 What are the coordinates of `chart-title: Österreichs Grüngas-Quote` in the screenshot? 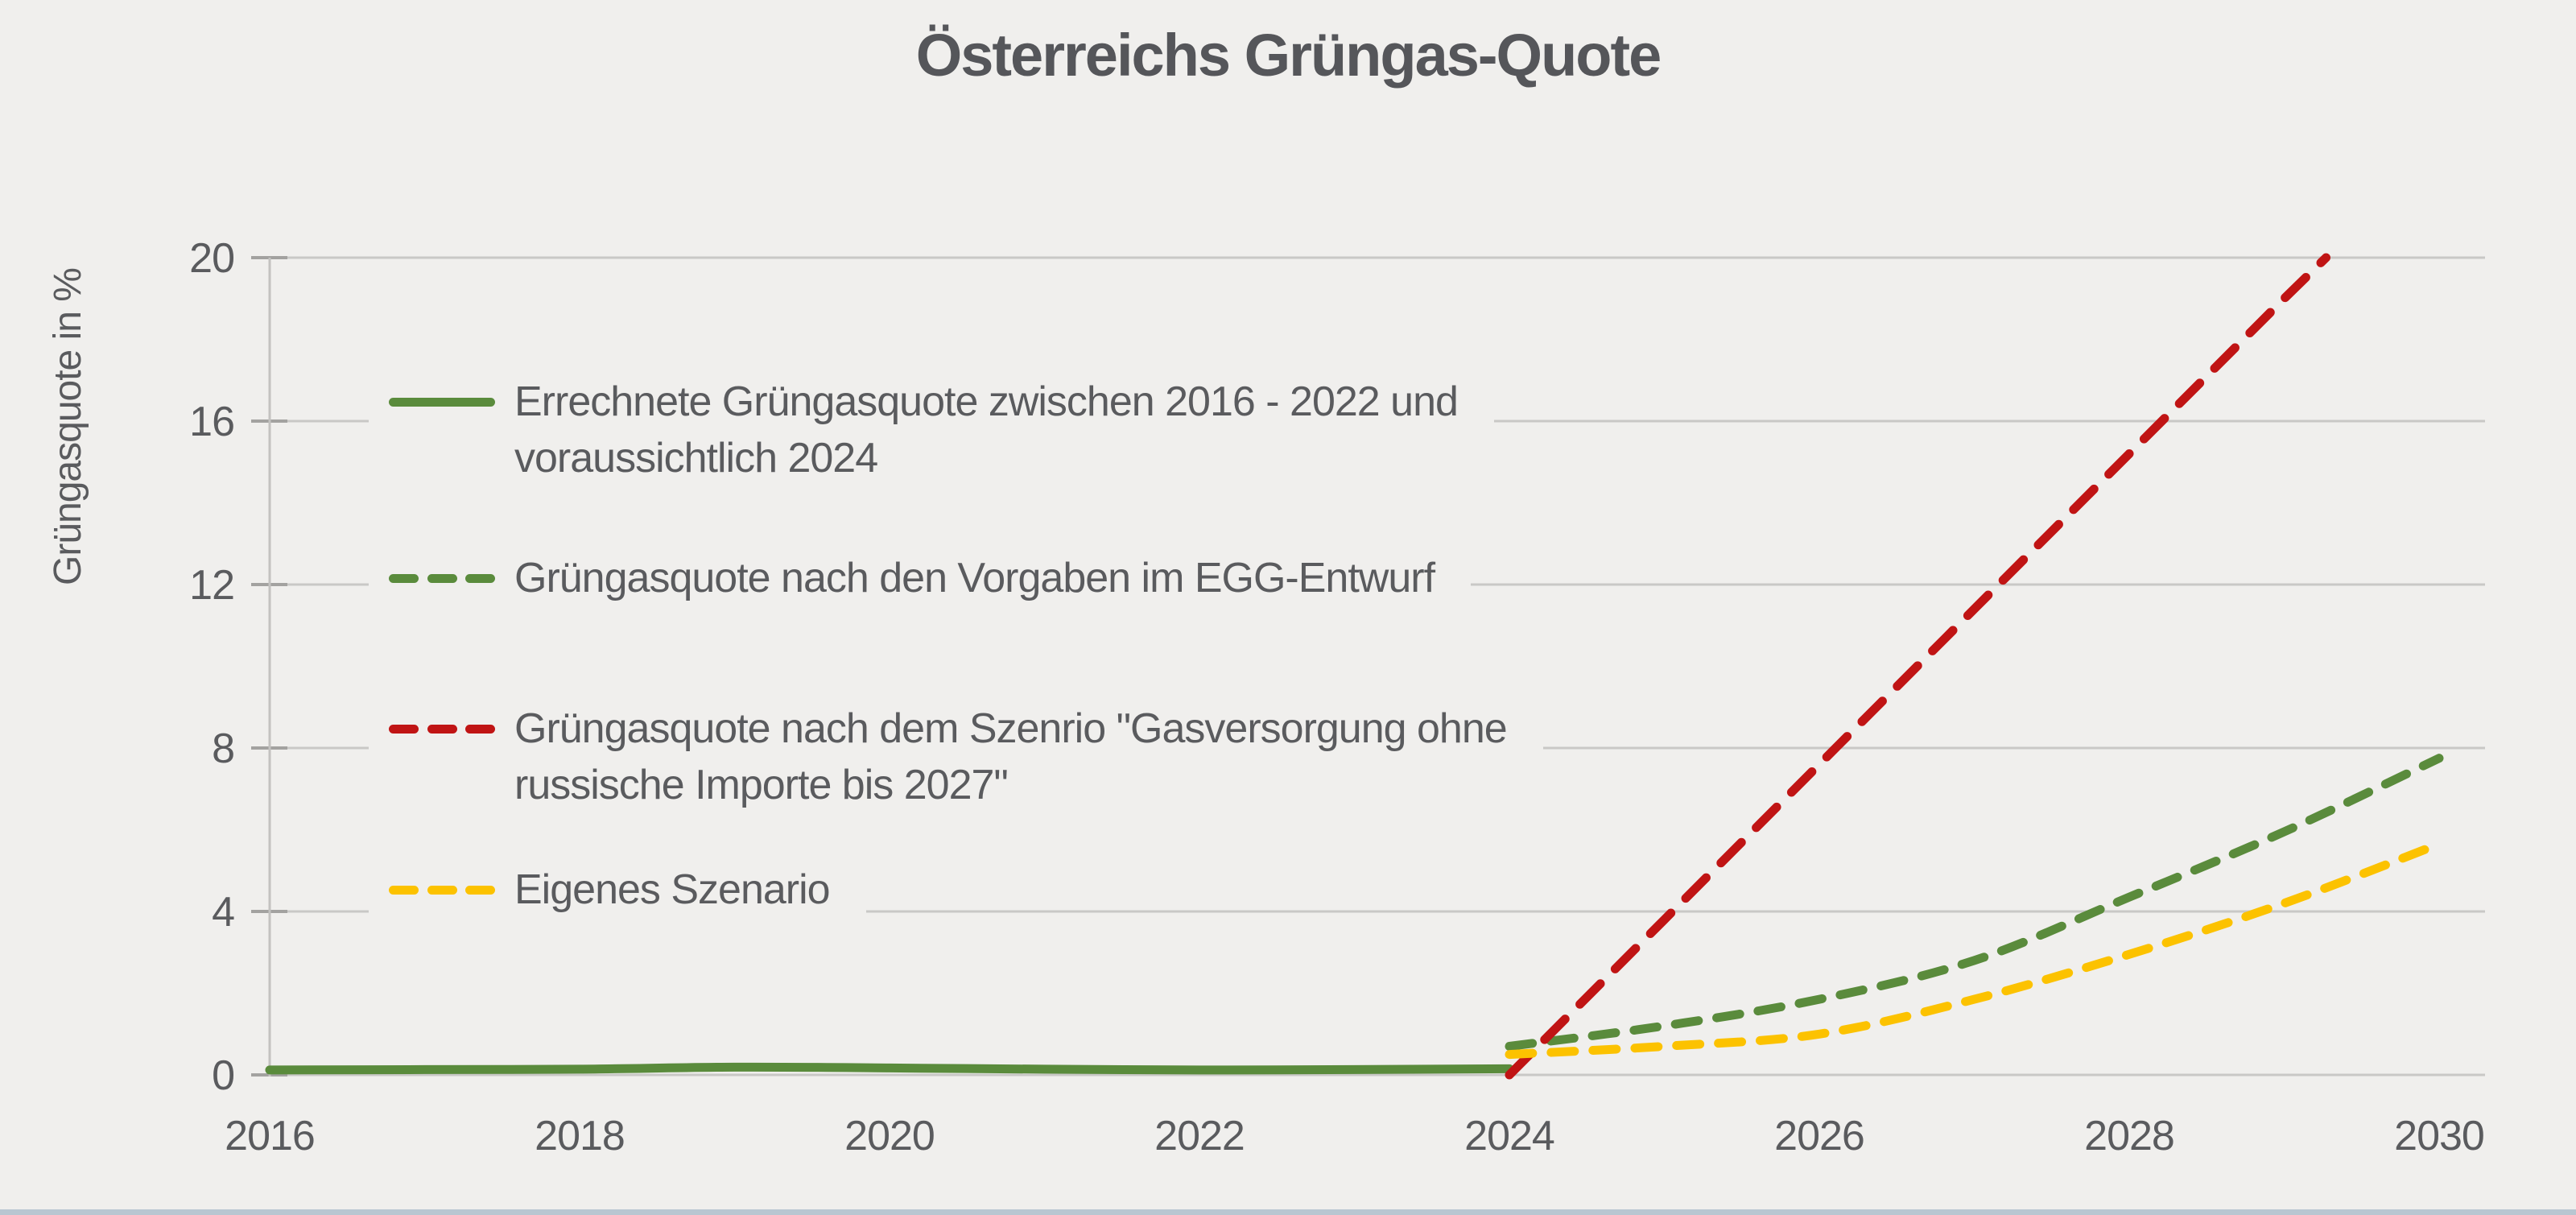 It's located at (1288, 55).